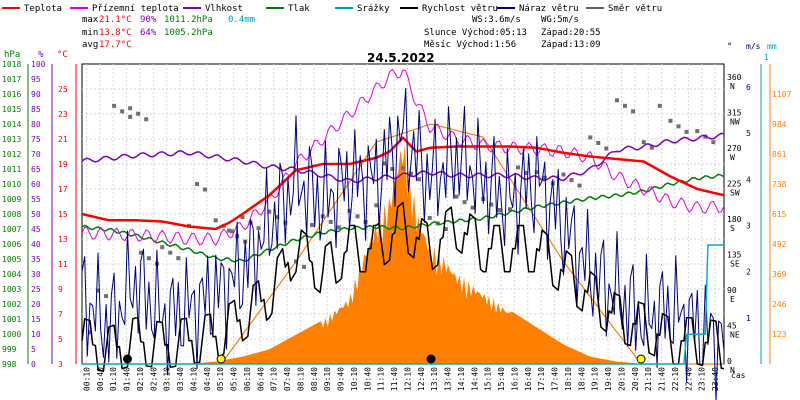  Describe the element at coordinates (571, 33) in the screenshot. I see `sun-set-info: Západ:20:55` at that location.